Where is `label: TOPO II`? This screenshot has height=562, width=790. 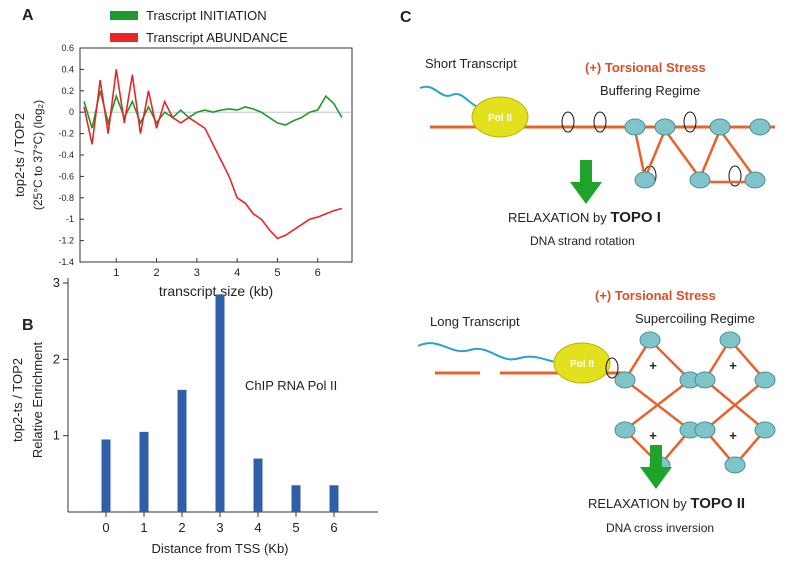
label: TOPO II is located at coordinates (717, 503).